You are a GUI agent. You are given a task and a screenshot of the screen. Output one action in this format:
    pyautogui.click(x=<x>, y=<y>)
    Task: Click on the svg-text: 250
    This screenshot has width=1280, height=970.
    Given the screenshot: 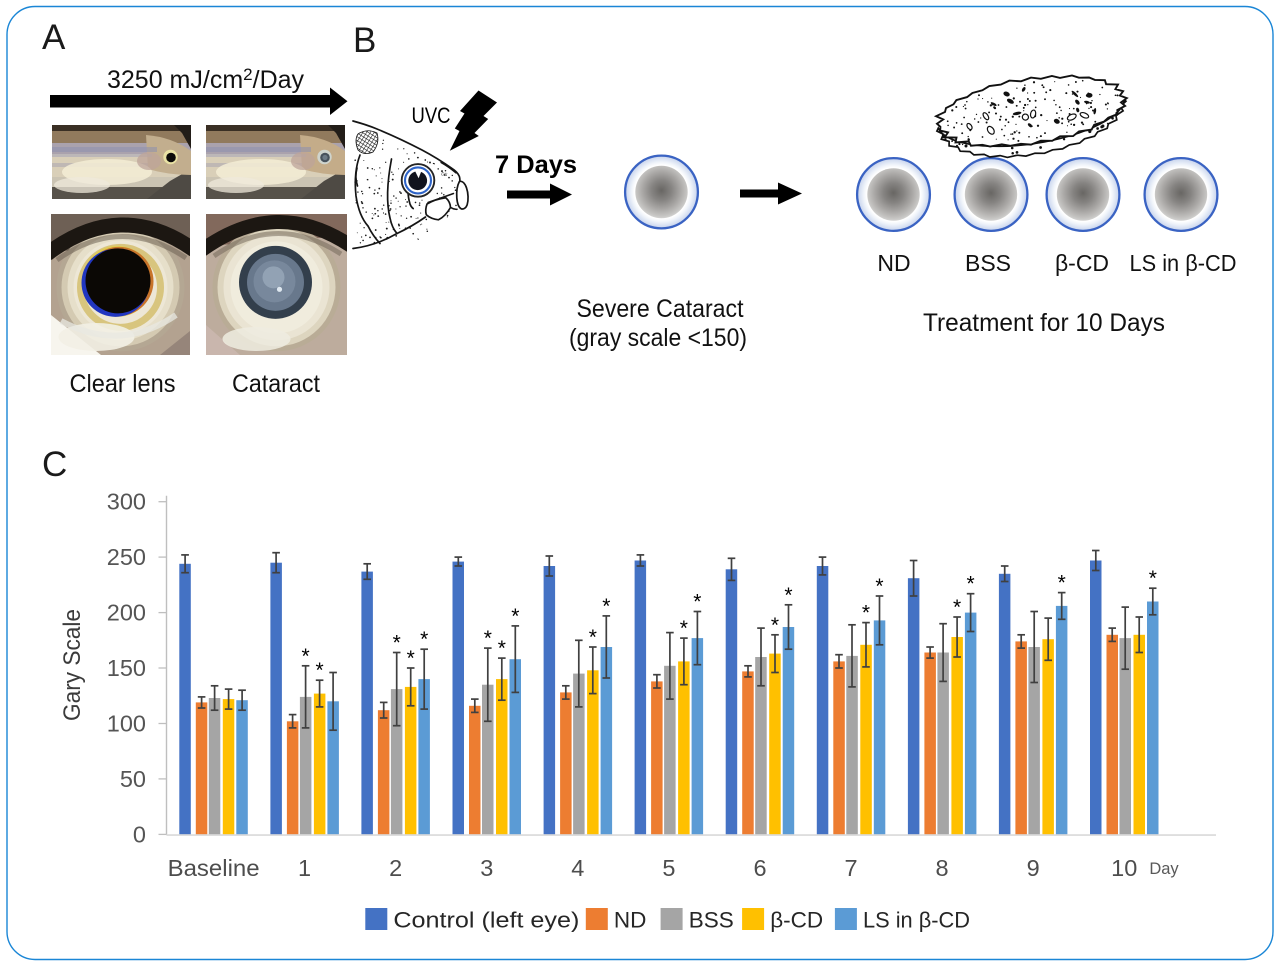 What is the action you would take?
    pyautogui.click(x=126, y=557)
    